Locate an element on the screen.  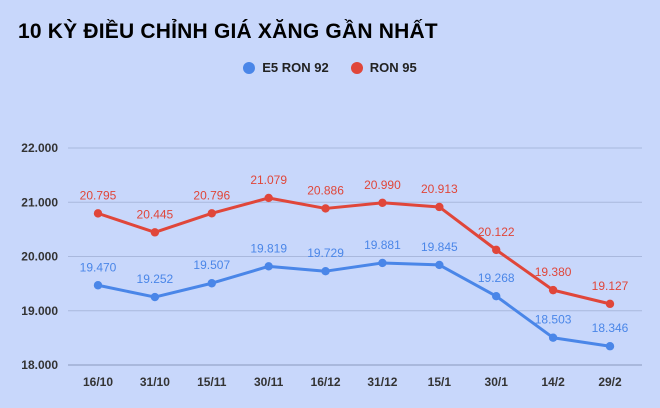
x-tick-label: 16/10 is located at coordinates (98, 382).